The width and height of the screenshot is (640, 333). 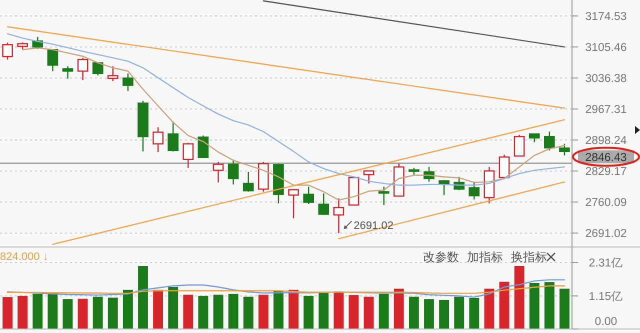 What do you see at coordinates (529, 257) in the screenshot?
I see `annotation: 换指标` at bounding box center [529, 257].